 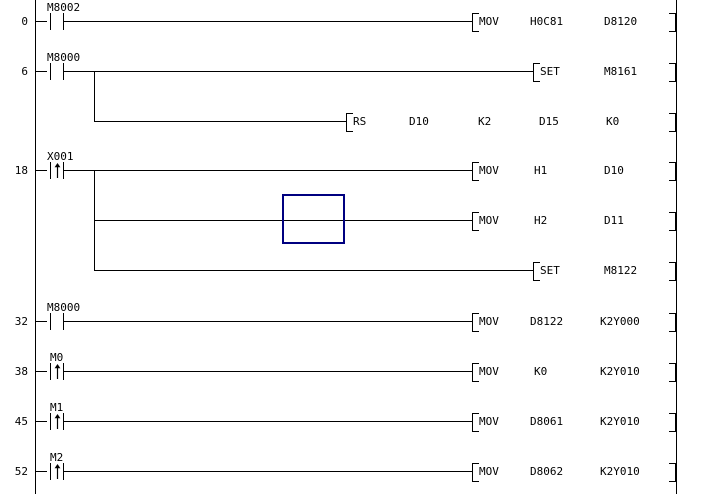 What do you see at coordinates (24, 21) in the screenshot?
I see `step-number: 0` at bounding box center [24, 21].